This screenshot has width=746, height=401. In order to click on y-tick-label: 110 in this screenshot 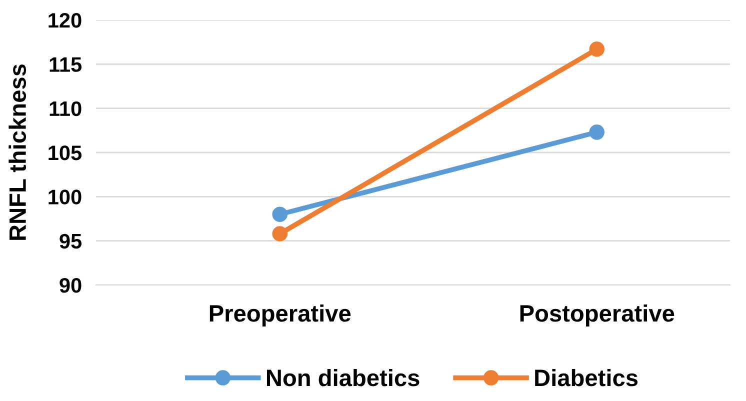, I will do `click(66, 108)`.